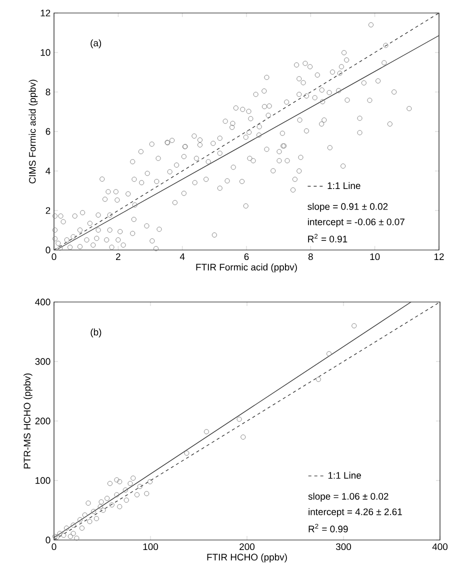 The height and width of the screenshot is (579, 457). I want to click on annotation: (b), so click(96, 333).